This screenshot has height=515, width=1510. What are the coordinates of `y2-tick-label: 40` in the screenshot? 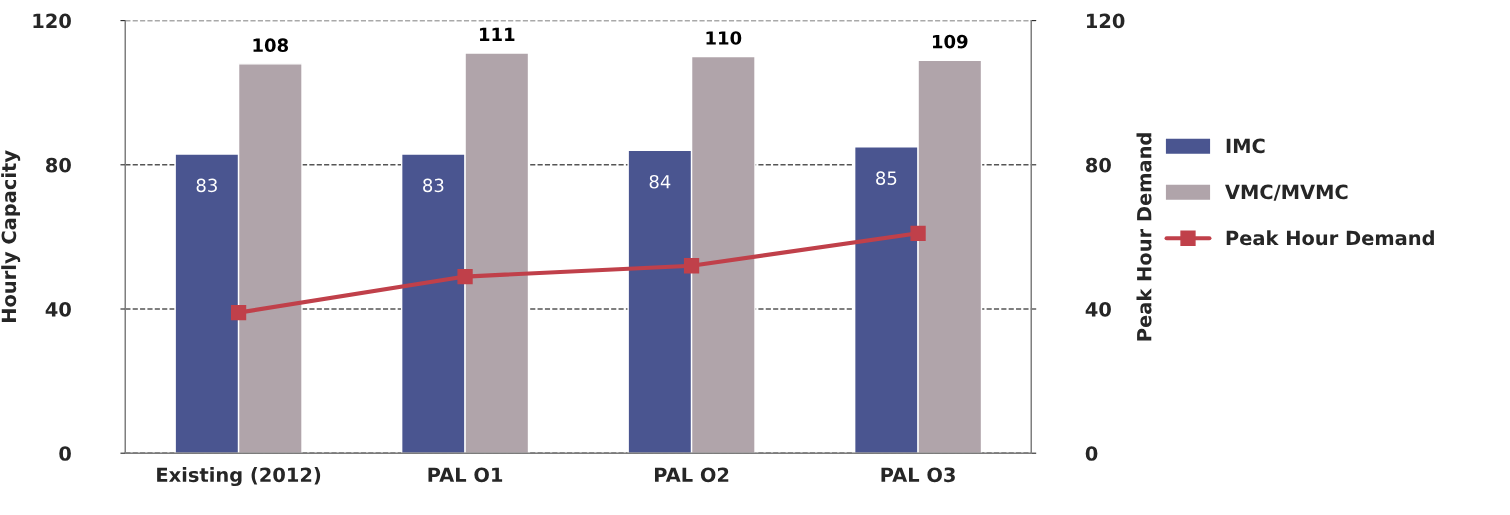 It's located at (1098, 309).